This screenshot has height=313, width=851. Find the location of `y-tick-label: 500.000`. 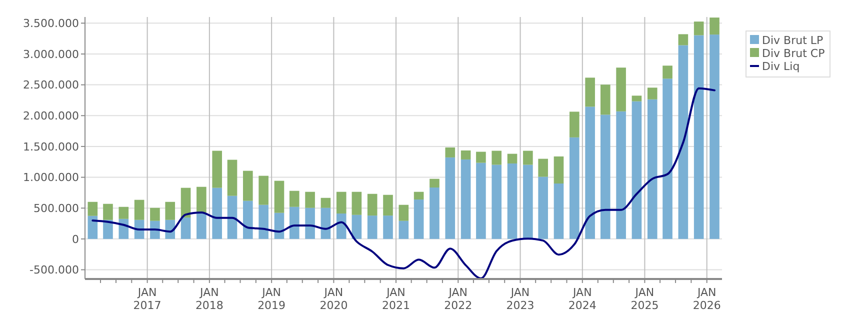

y-tick-label: 500.000 is located at coordinates (56, 208).